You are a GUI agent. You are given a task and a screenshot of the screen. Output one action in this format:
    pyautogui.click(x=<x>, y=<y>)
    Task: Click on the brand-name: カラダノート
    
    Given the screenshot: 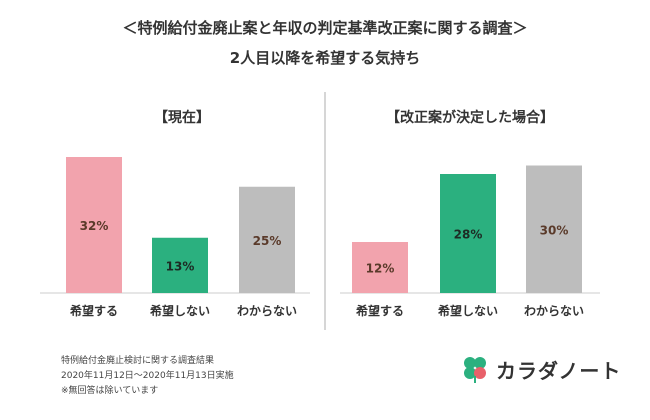 What is the action you would take?
    pyautogui.click(x=559, y=370)
    